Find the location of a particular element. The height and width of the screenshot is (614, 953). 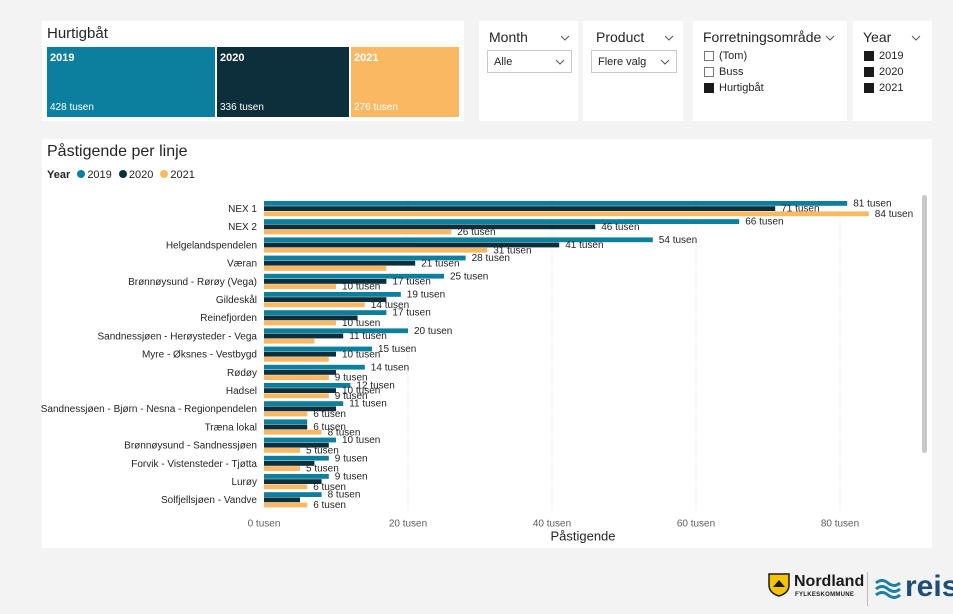

checkbox-buss is located at coordinates (709, 72).